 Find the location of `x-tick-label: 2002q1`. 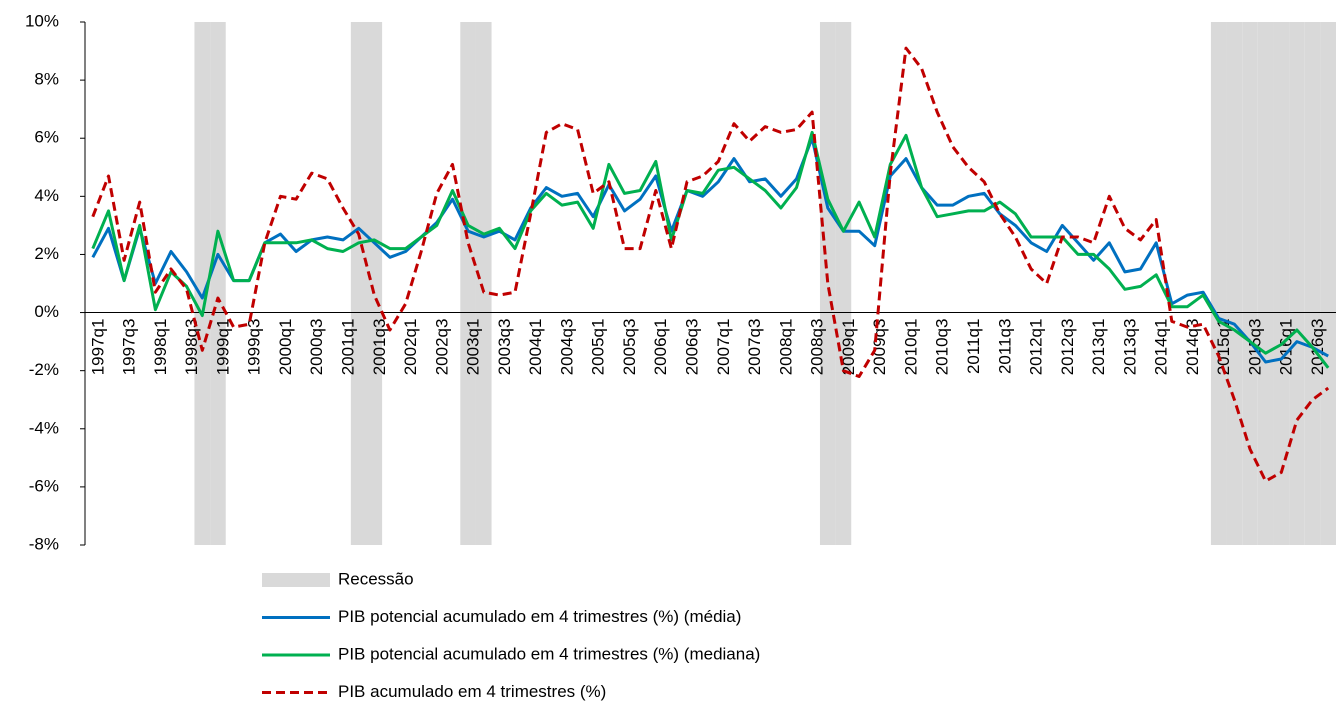

x-tick-label: 2002q1 is located at coordinates (410, 347).